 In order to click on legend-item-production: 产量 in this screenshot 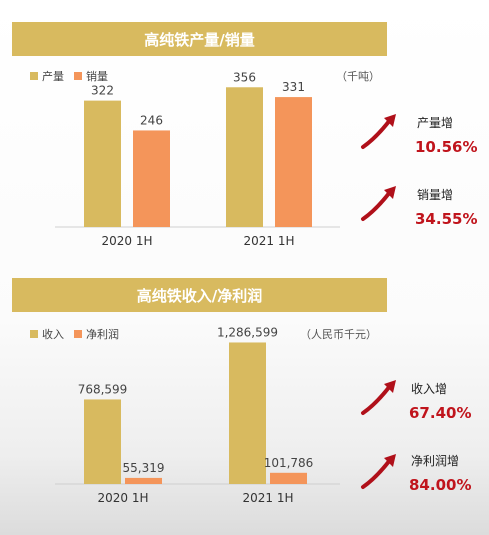, I will do `click(47, 76)`.